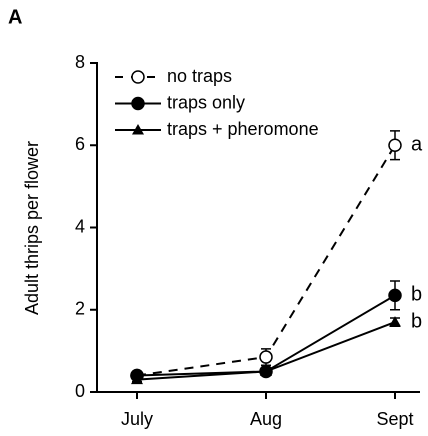 This screenshot has width=428, height=436. I want to click on legend-label: no traps, so click(199, 76).